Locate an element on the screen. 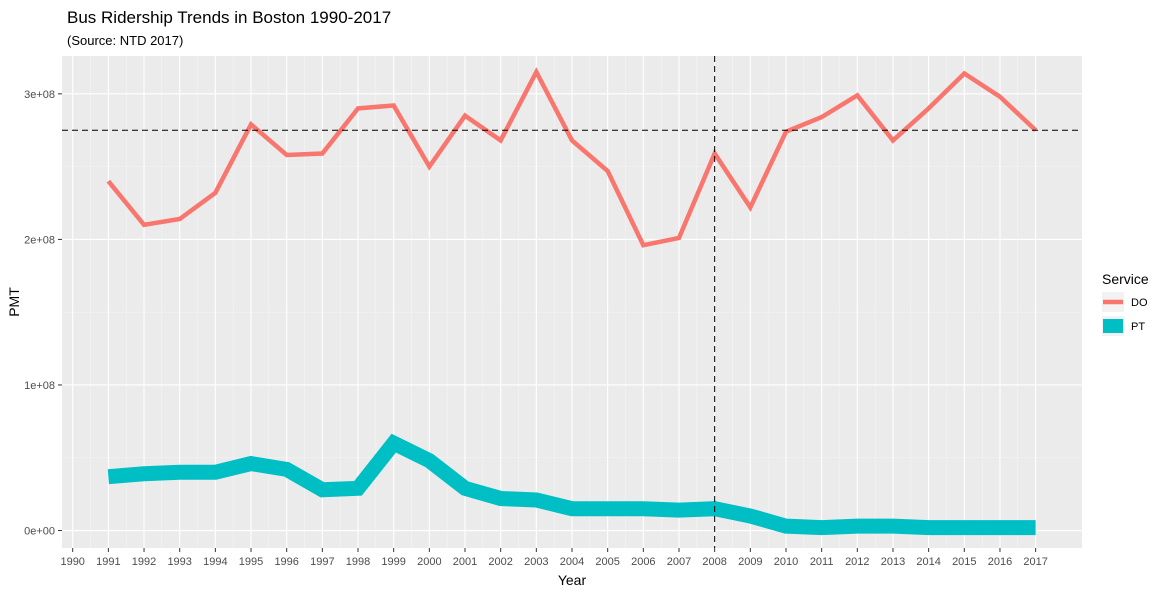  x-tick-label: 2004 is located at coordinates (572, 562).